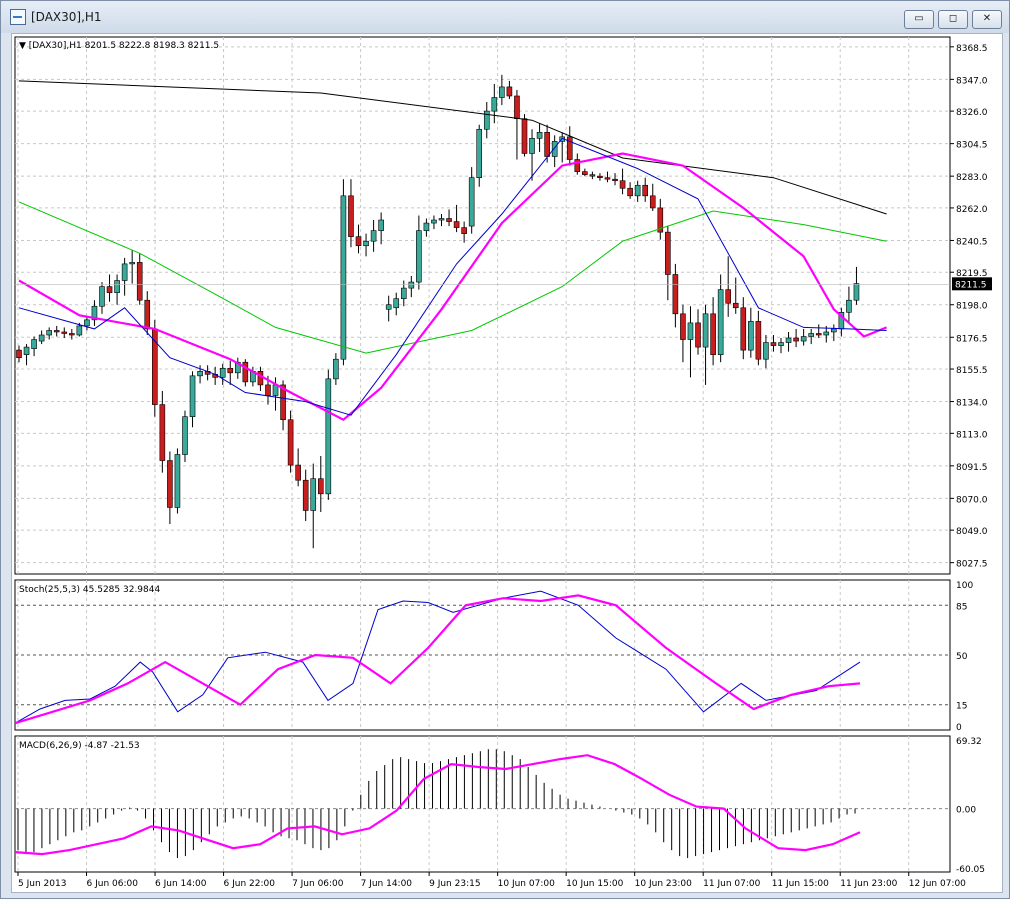 The width and height of the screenshot is (1010, 899). Describe the element at coordinates (972, 307) in the screenshot. I see `y-tick-label: 8198.0` at that location.